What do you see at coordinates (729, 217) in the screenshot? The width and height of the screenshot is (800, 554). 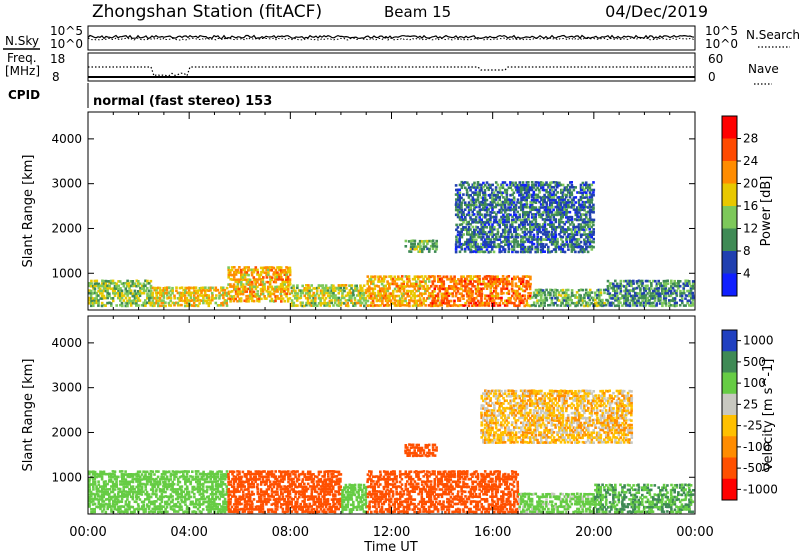 I see `colorbar-swatch` at bounding box center [729, 217].